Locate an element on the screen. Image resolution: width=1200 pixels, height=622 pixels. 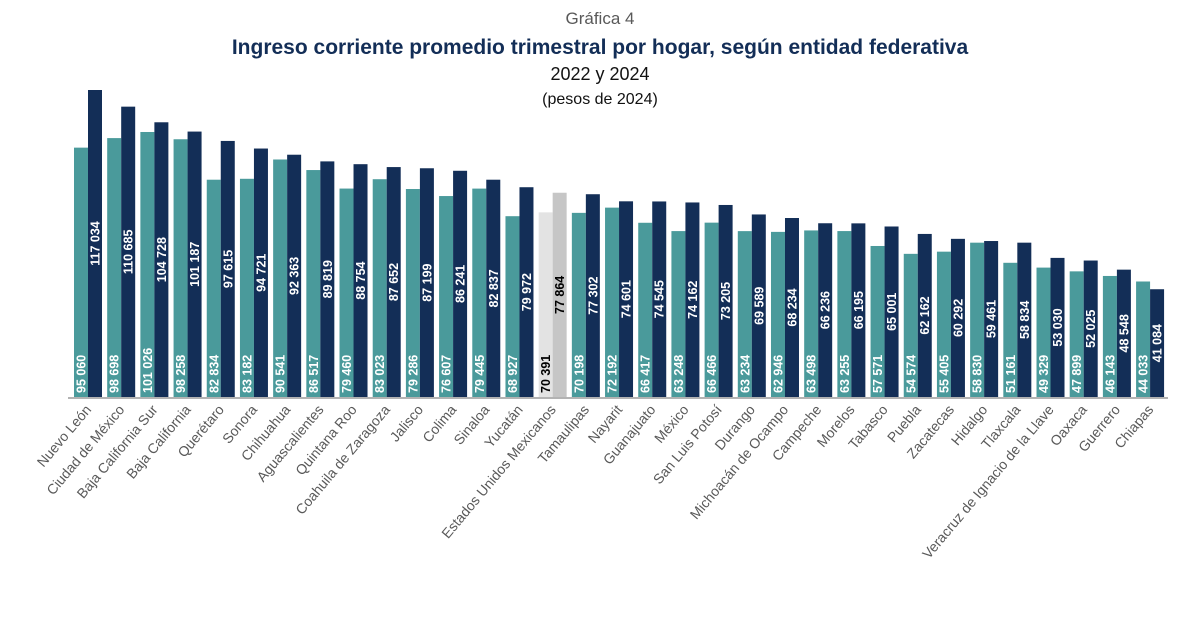
value-label-2022: 90 541 is located at coordinates (281, 374).